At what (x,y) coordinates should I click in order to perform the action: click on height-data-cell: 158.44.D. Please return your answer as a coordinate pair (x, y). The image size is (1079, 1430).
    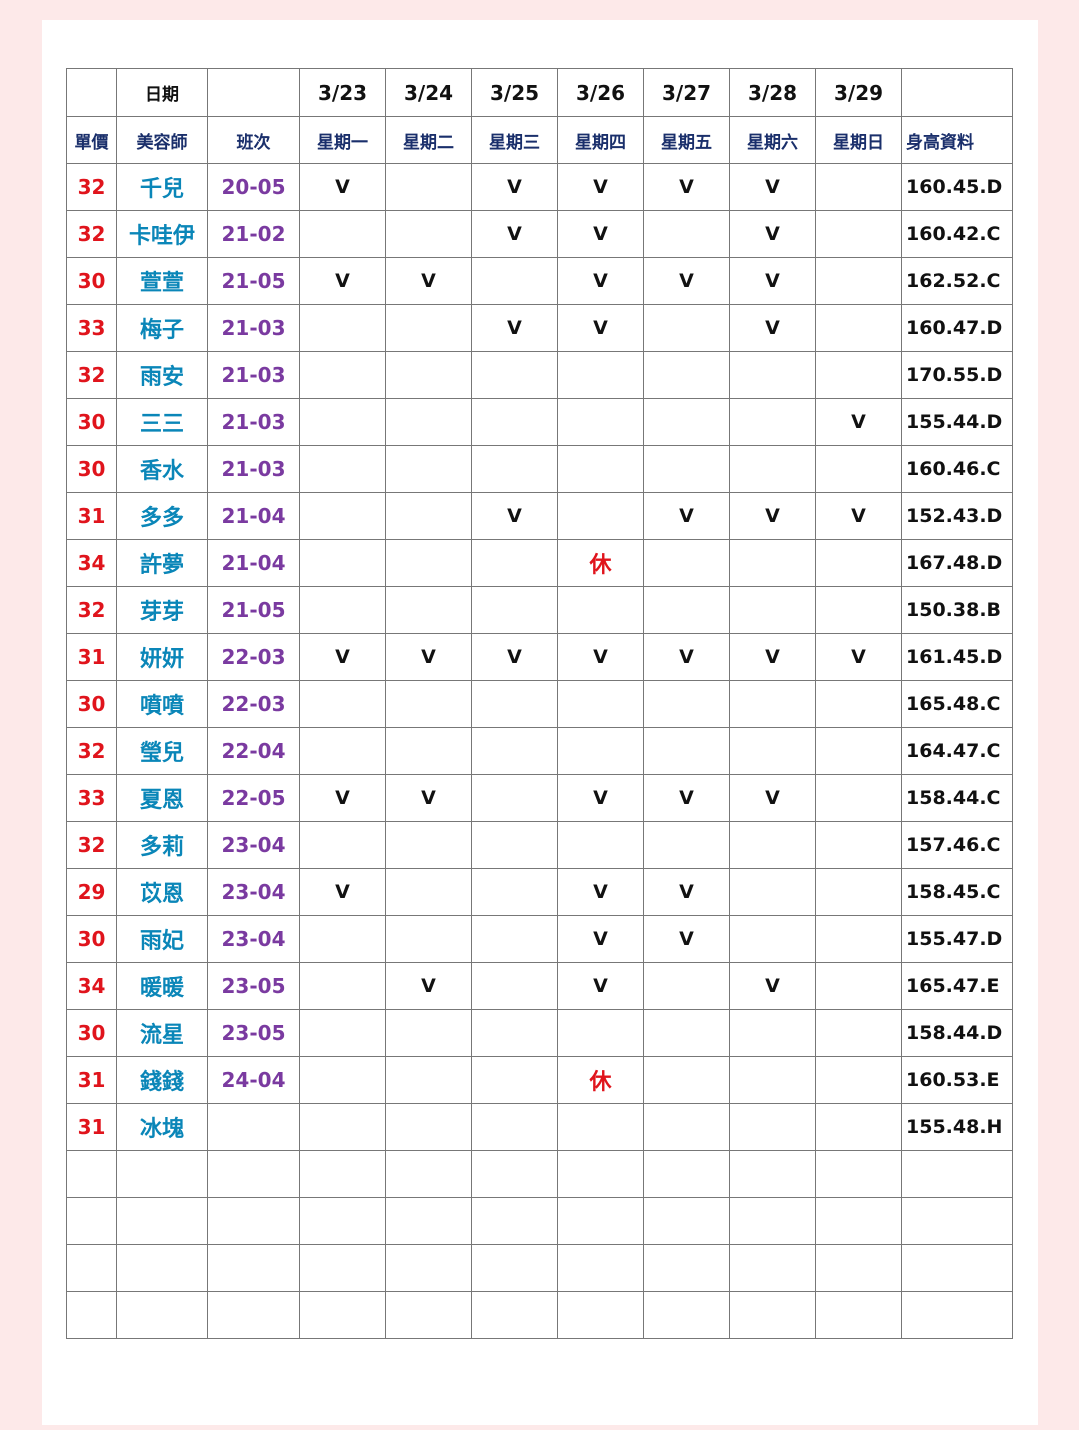
    Looking at the image, I should click on (957, 1033).